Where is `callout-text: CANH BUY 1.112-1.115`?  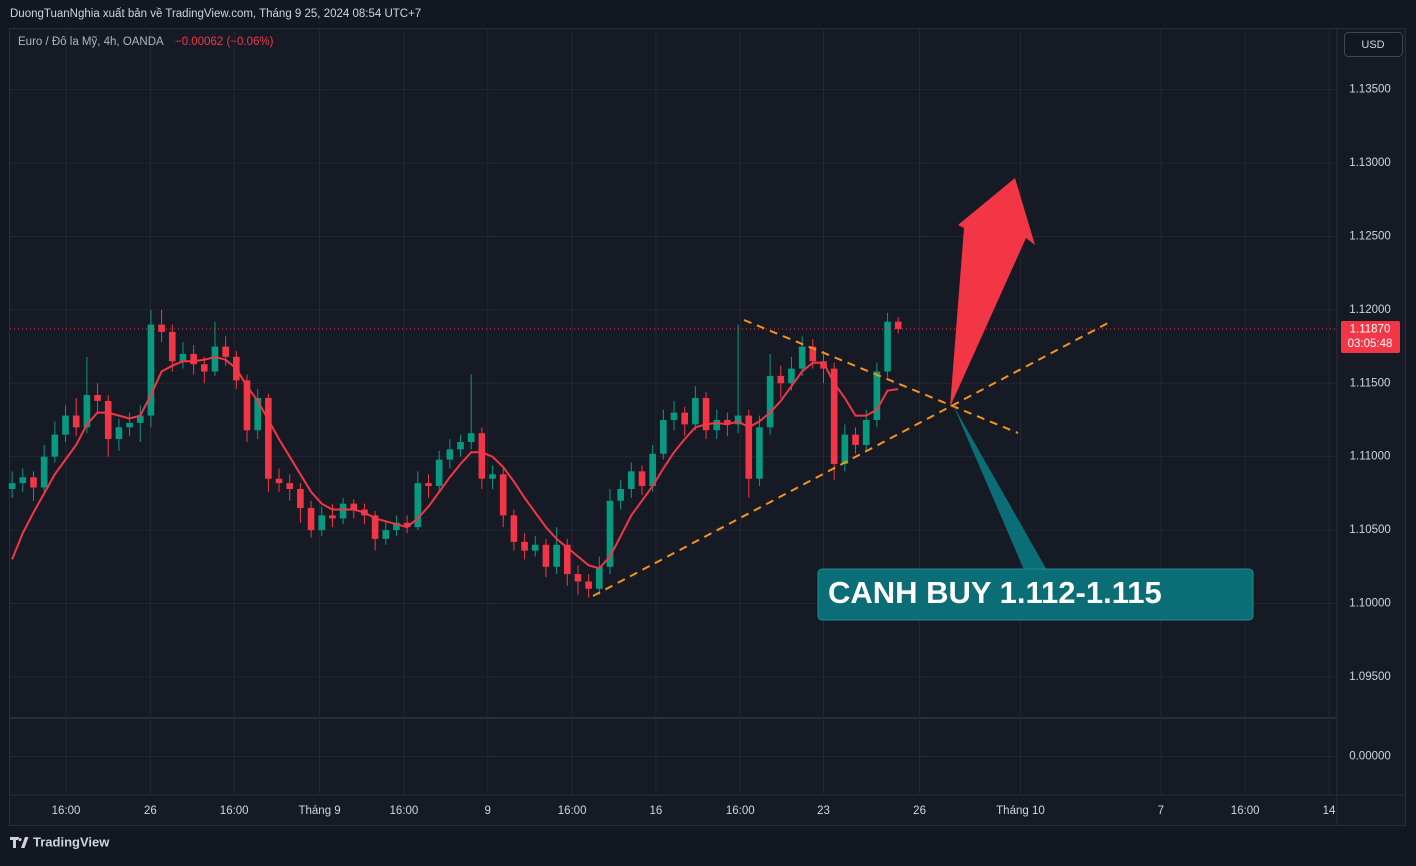
callout-text: CANH BUY 1.112-1.115 is located at coordinates (995, 592).